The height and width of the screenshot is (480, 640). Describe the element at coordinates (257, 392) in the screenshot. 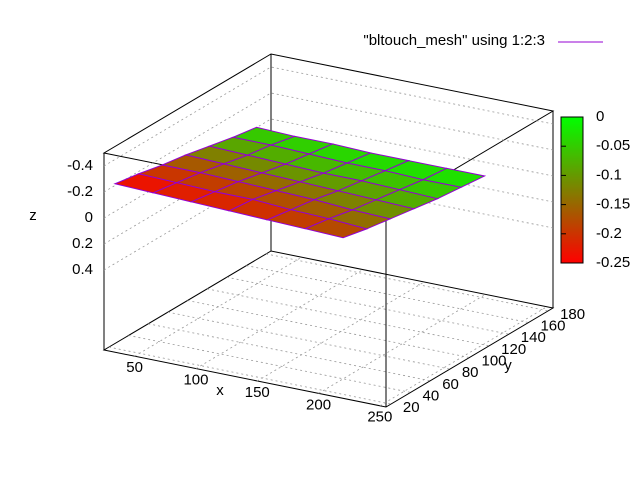

I see `x-tick-label: 150` at that location.